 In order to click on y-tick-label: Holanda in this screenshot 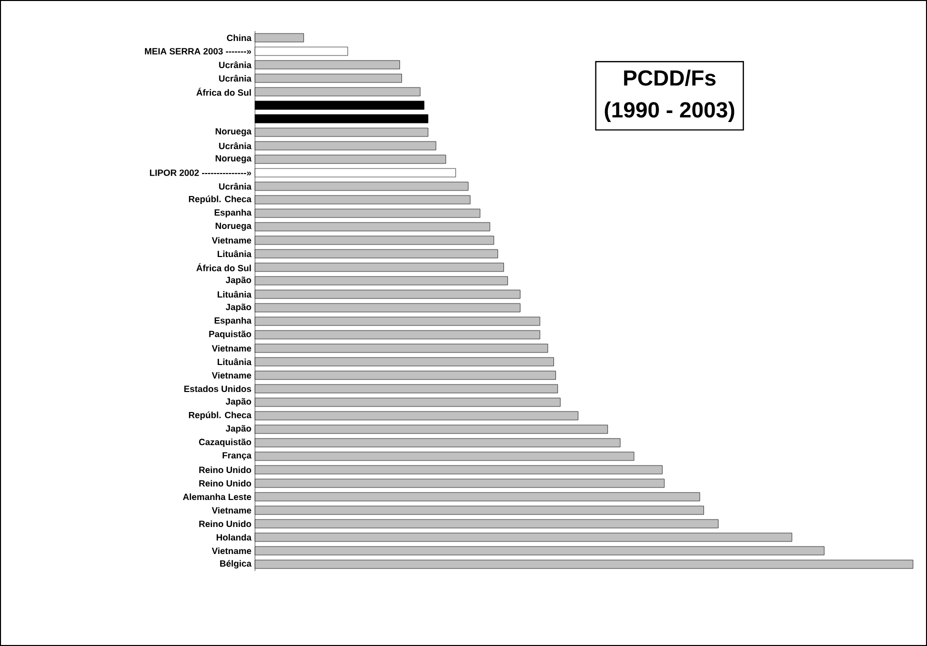, I will do `click(234, 537)`.